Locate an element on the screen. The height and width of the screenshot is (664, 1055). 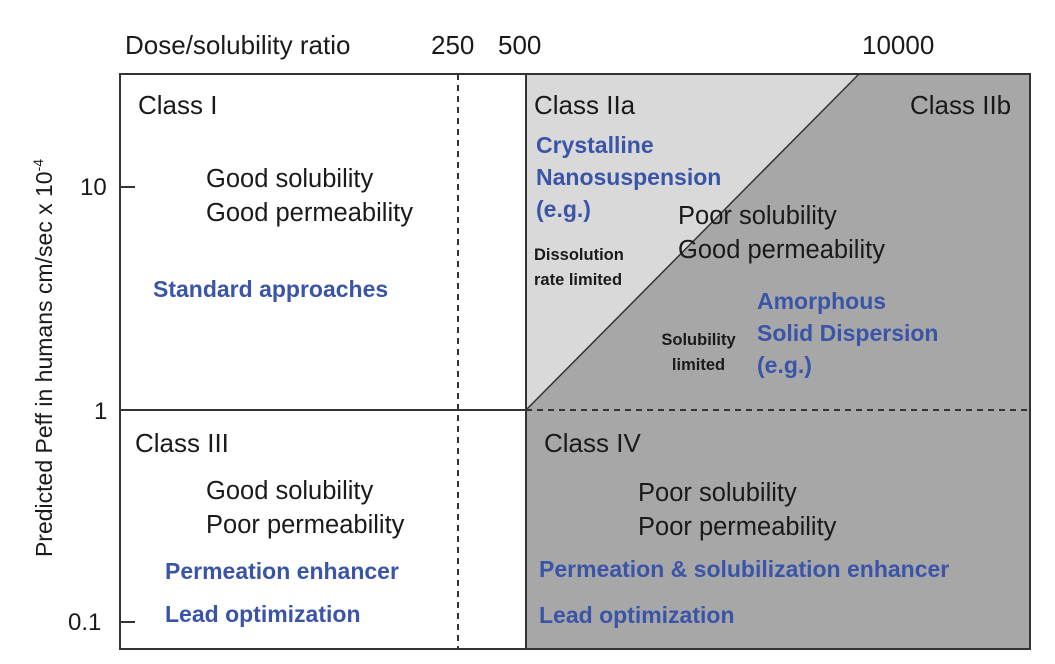
x-tick-250: 250 is located at coordinates (453, 45).